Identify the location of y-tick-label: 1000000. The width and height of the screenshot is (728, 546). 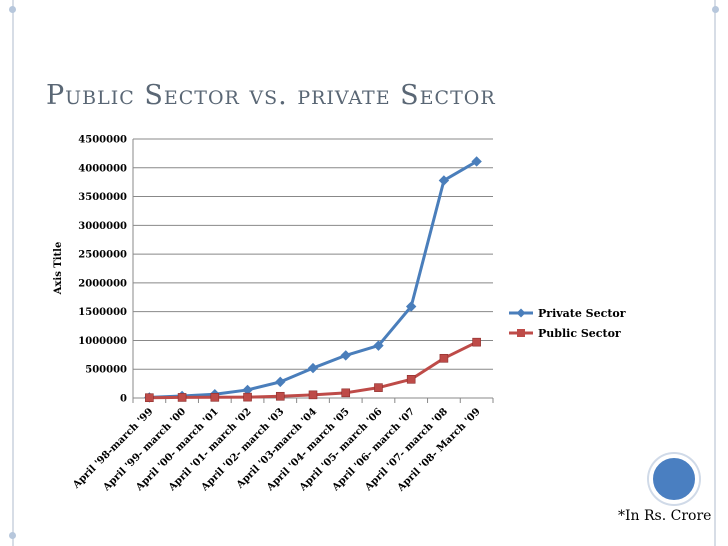
(102, 341).